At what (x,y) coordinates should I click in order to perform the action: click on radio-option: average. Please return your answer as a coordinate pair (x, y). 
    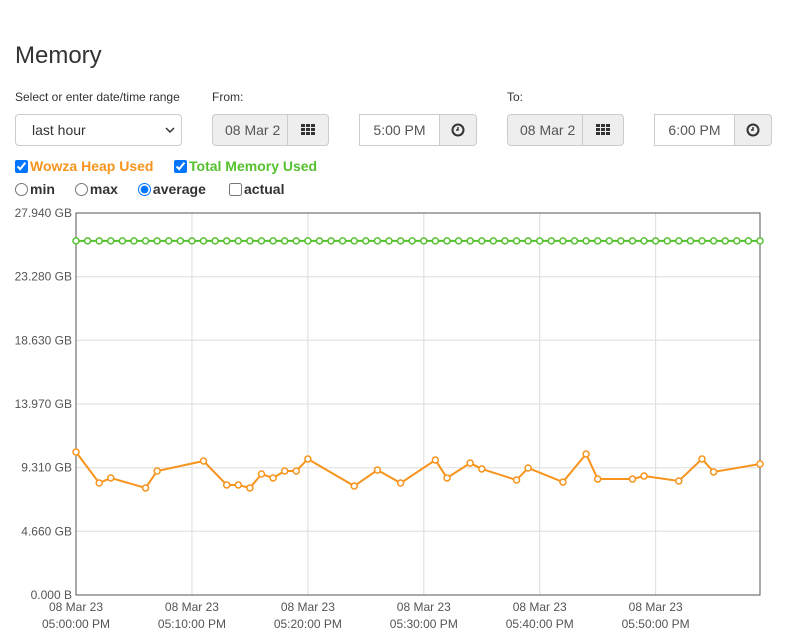
    Looking at the image, I should click on (171, 189).